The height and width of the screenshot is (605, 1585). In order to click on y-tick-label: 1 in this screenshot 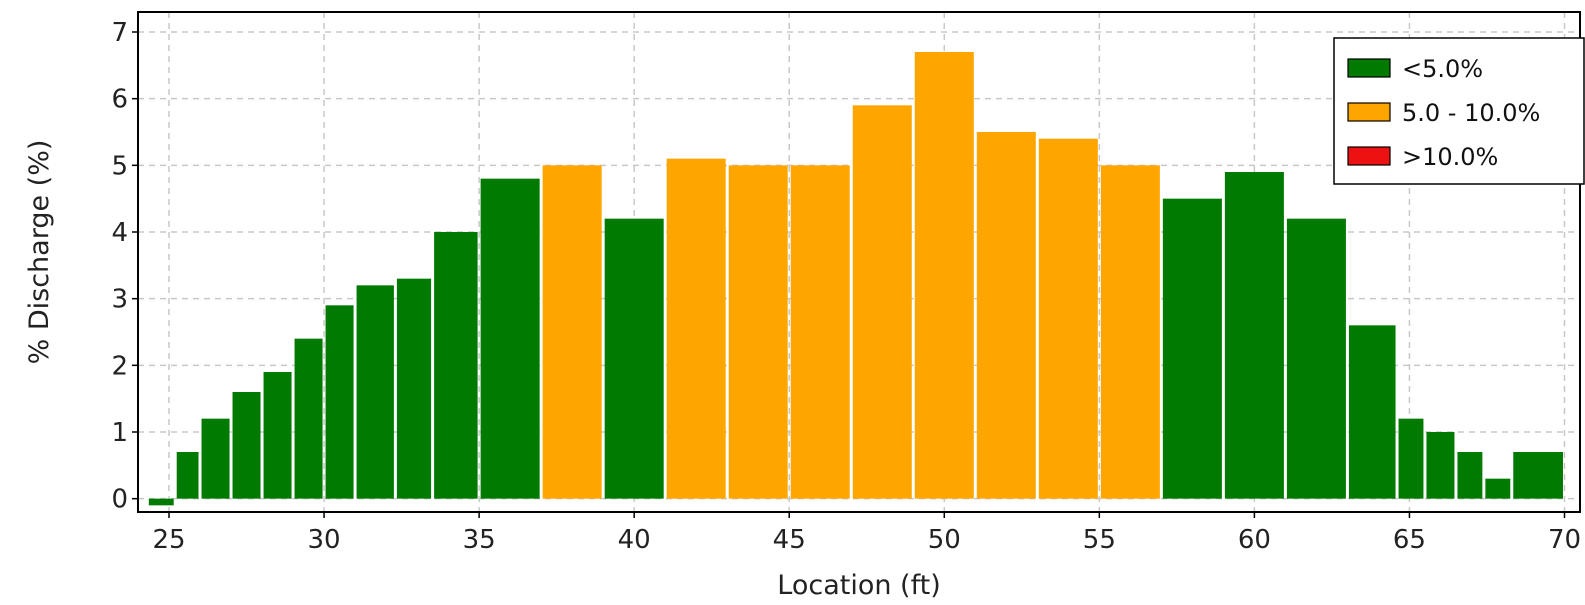, I will do `click(119, 433)`.